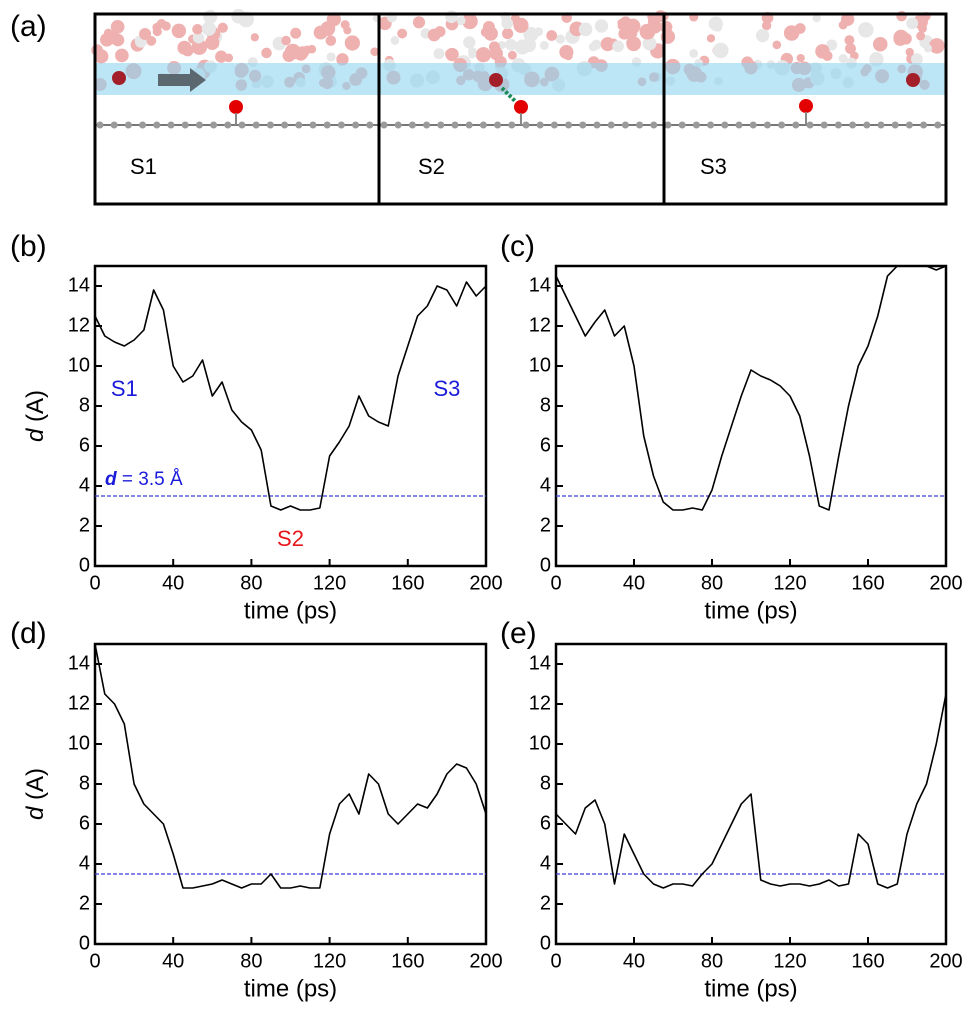  Describe the element at coordinates (751, 416) in the screenshot. I see `plot-frame` at that location.